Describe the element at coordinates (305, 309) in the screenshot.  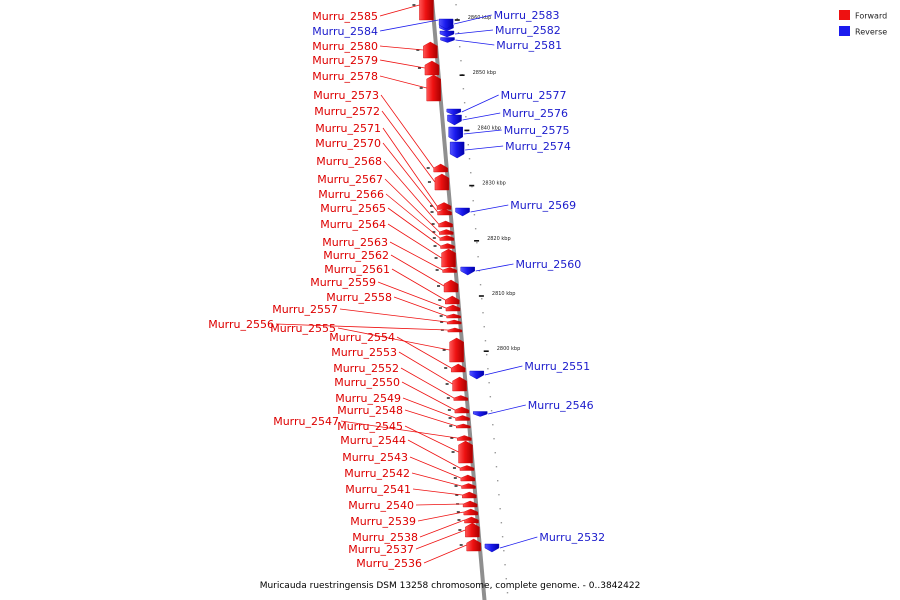
I see `forward-gene-label: Murru_2557` at that location.